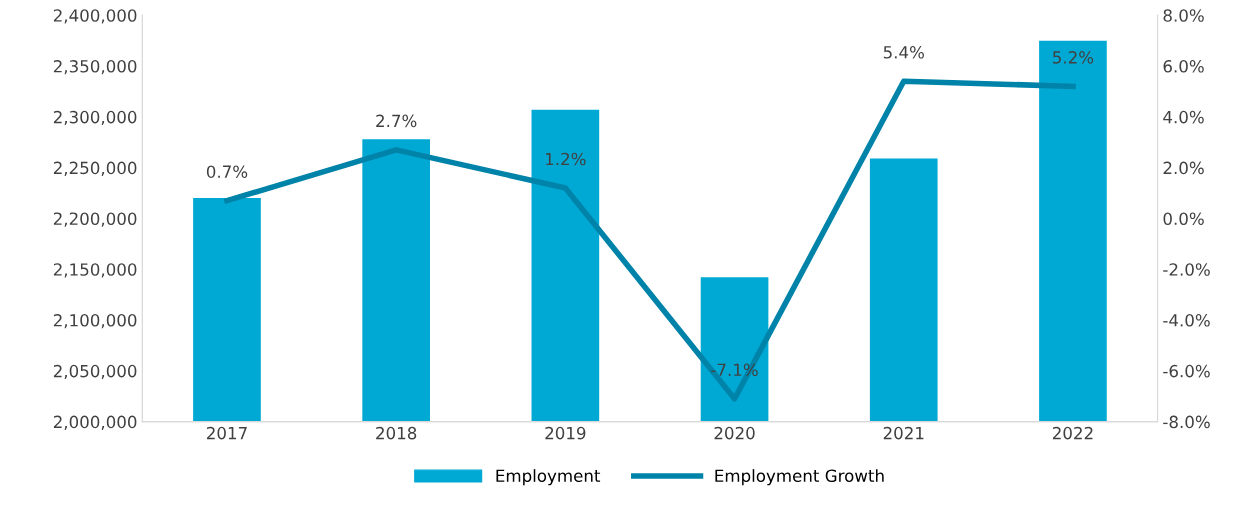 The height and width of the screenshot is (508, 1238). I want to click on y-tick-label: 2,150,000, so click(95, 270).